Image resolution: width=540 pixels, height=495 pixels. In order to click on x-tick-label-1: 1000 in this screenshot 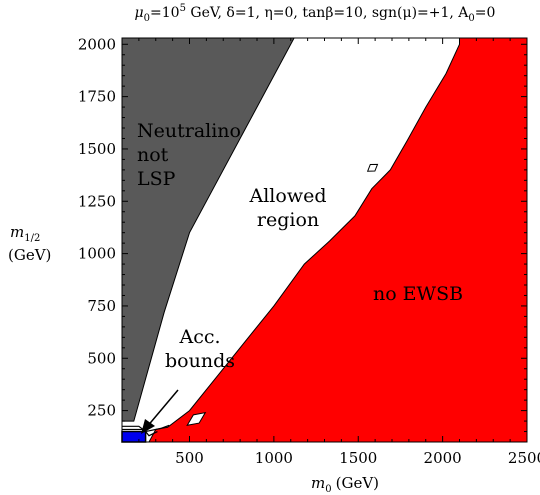, I will do `click(274, 458)`.